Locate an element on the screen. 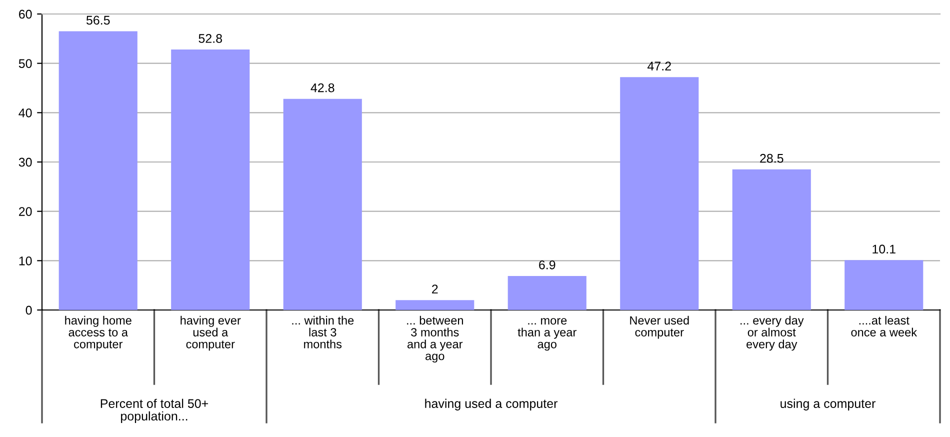  y-tick-label: 30 is located at coordinates (25, 162).